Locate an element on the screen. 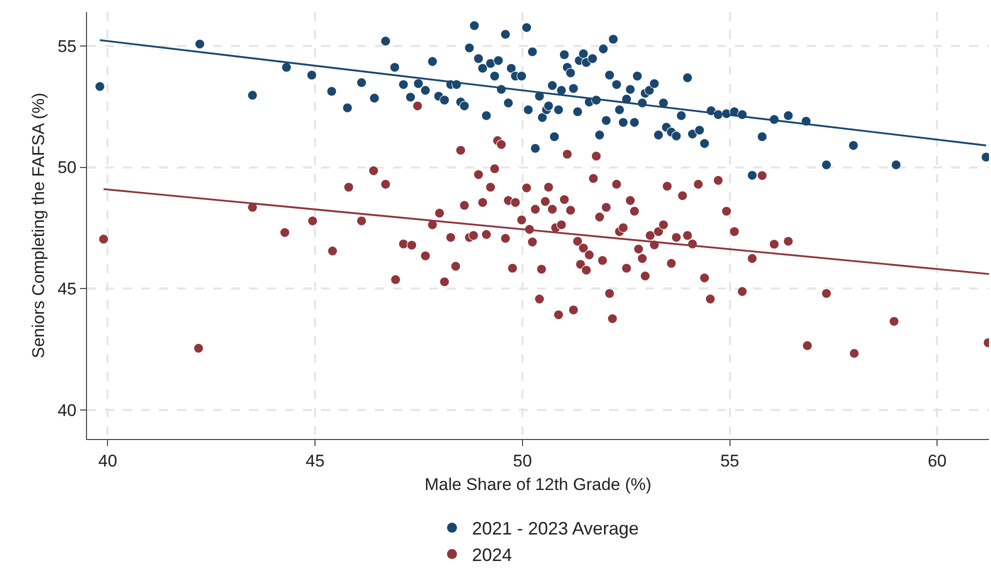  x-tick-label: 60 is located at coordinates (937, 461).